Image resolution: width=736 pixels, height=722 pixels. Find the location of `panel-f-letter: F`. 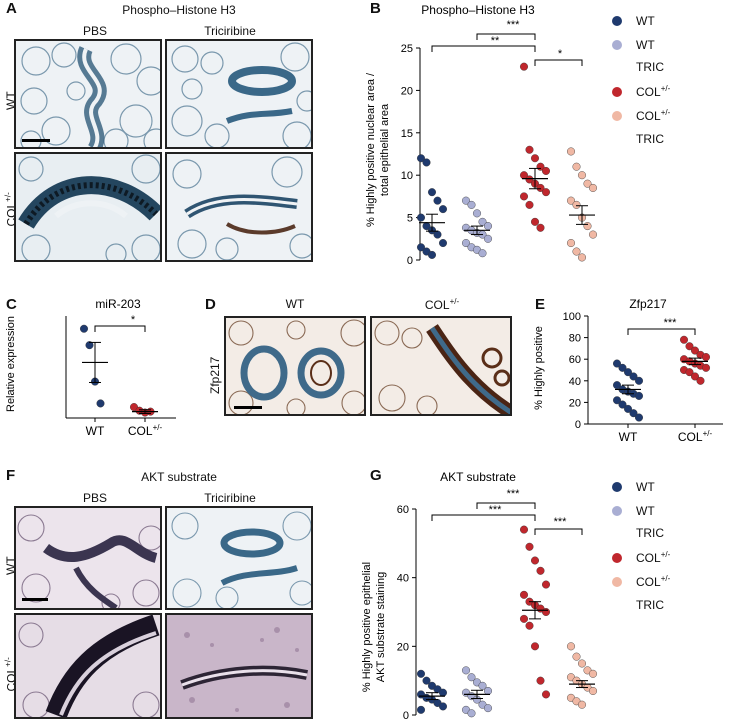

panel-f-letter: F is located at coordinates (11, 475).